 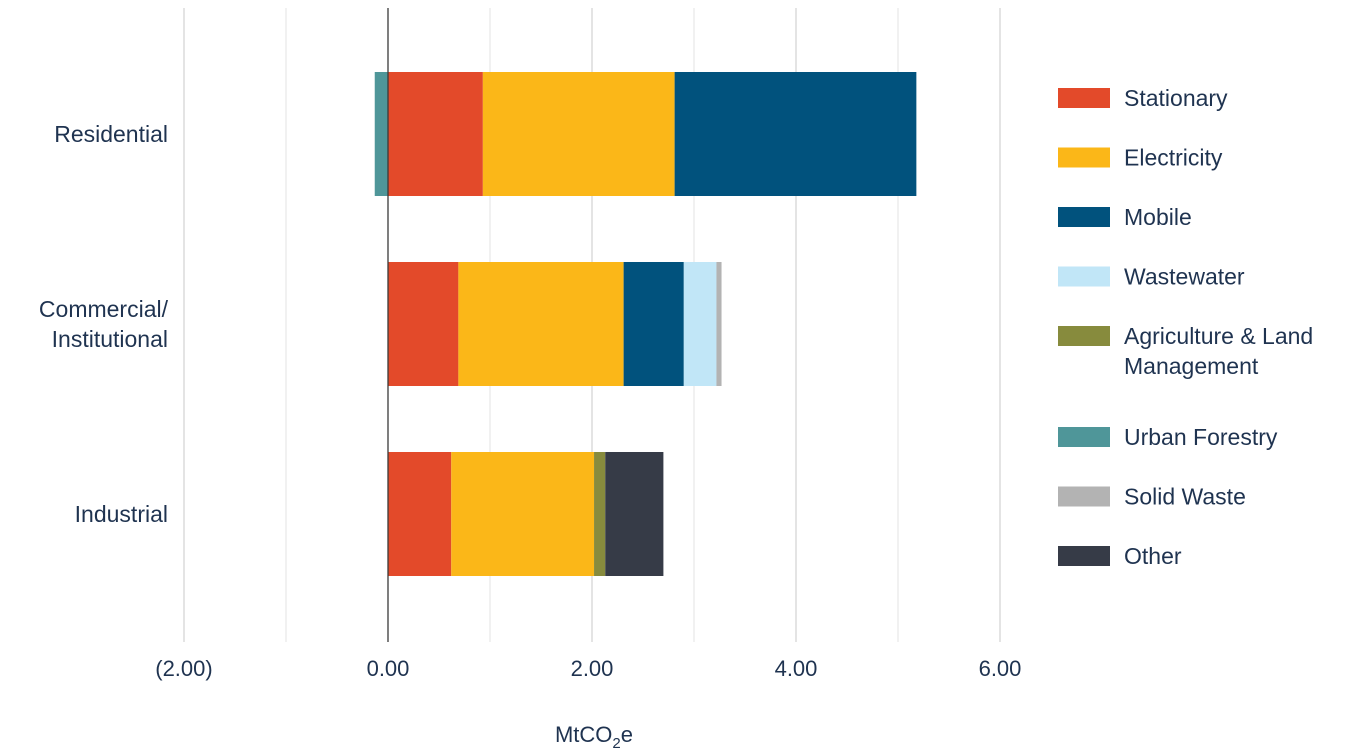 I want to click on legend-label: Other, so click(x=1153, y=556).